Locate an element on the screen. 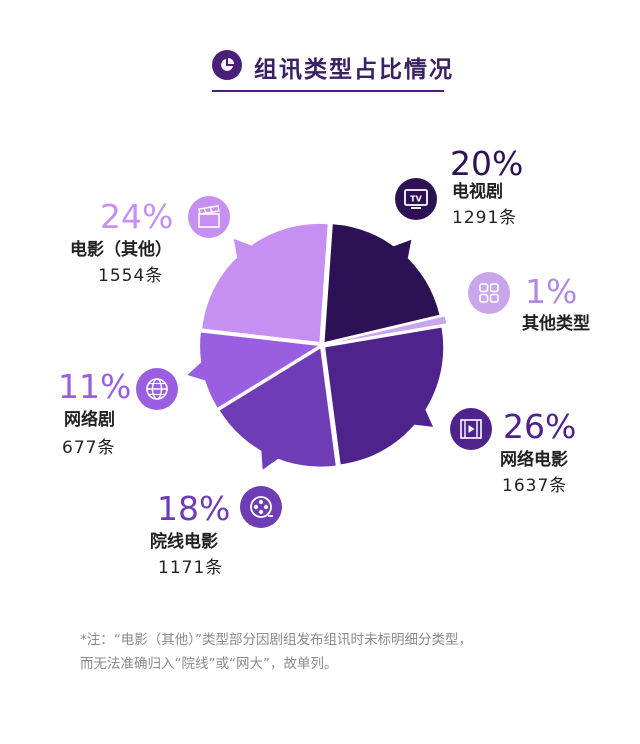 The width and height of the screenshot is (640, 744). cinema-count: 1171条 is located at coordinates (191, 568).